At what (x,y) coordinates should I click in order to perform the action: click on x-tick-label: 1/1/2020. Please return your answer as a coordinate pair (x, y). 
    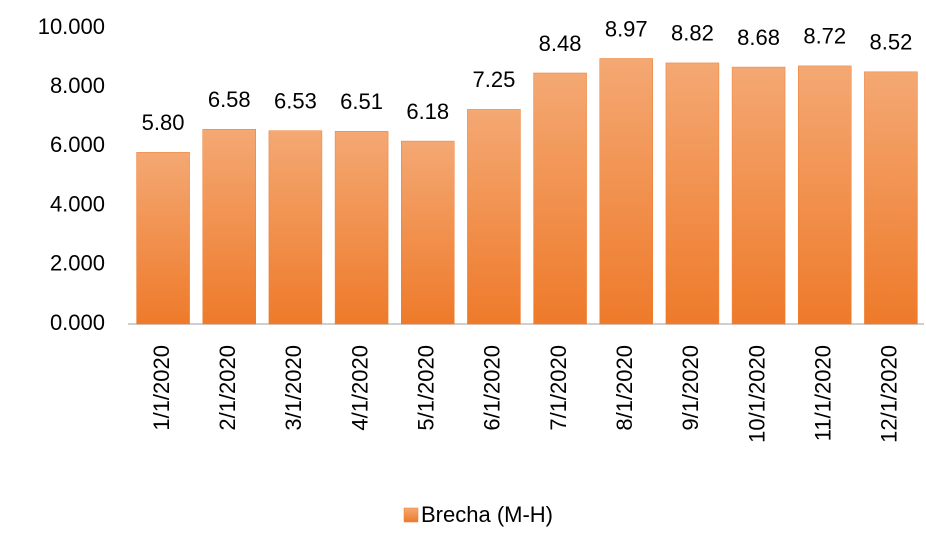
    Looking at the image, I should click on (161, 388).